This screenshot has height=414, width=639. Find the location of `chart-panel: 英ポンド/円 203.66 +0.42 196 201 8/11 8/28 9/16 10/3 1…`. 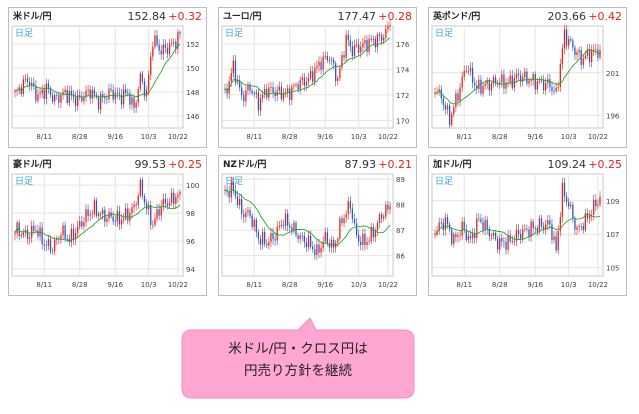

chart-panel: 英ポンド/円 203.66 +0.42 196 201 8/11 8/28 9/16 10/3 1… is located at coordinates (527, 77).